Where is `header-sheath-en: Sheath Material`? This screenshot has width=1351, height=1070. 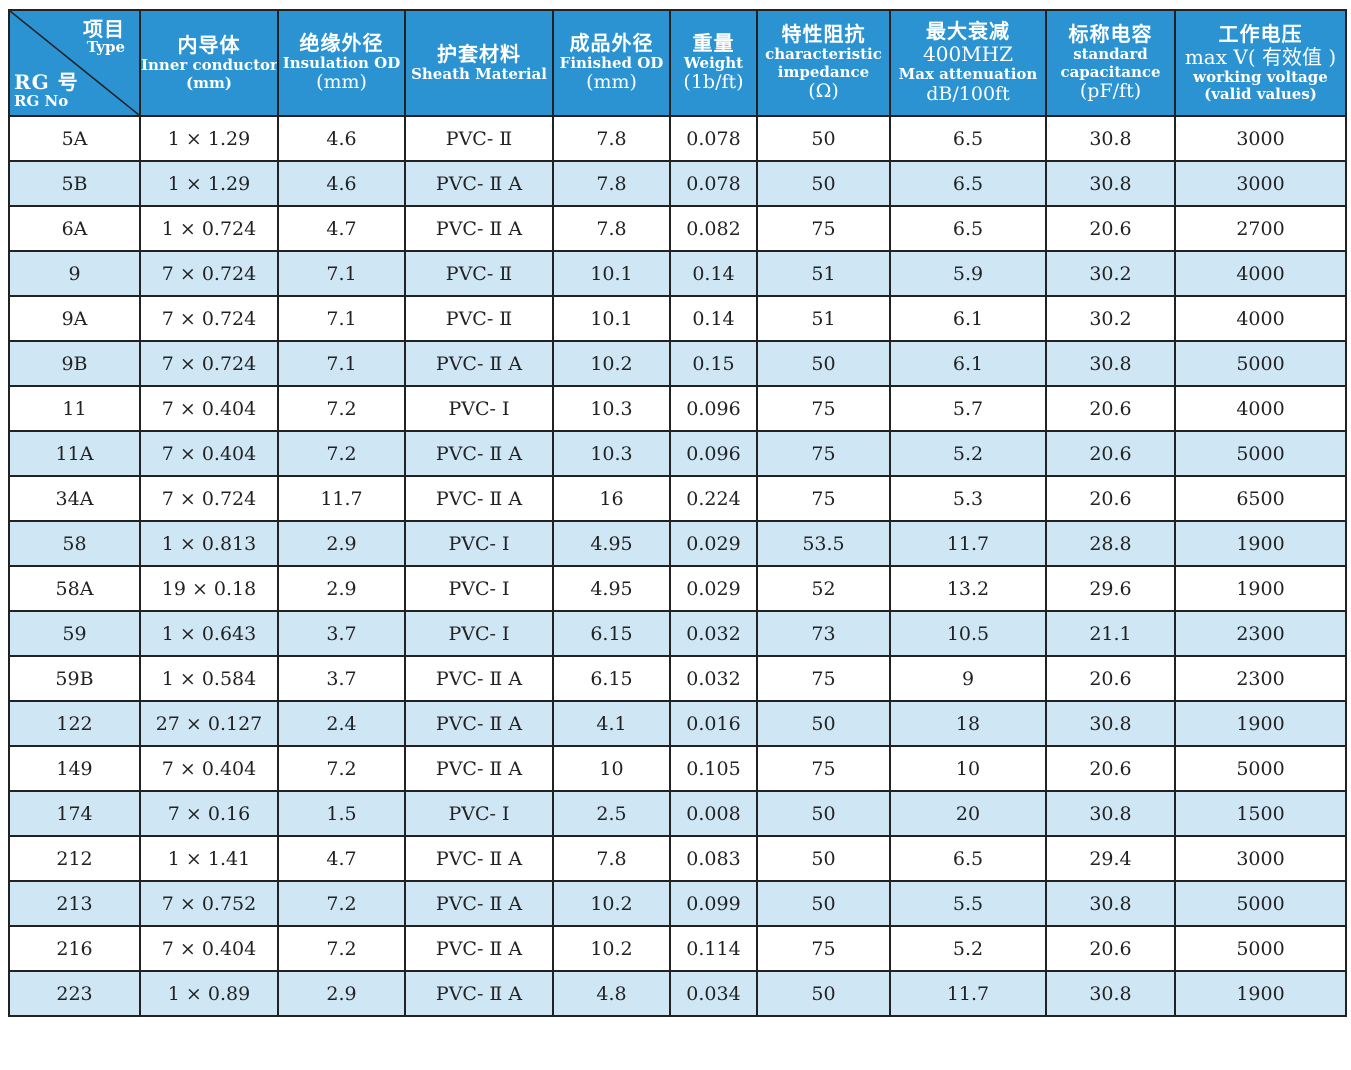 header-sheath-en: Sheath Material is located at coordinates (479, 73).